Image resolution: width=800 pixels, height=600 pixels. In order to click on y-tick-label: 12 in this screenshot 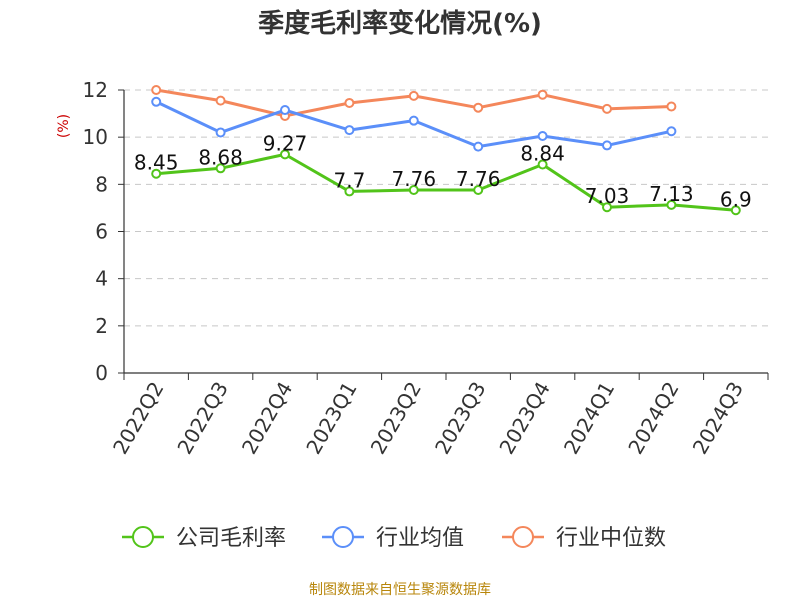, I will do `click(95, 90)`.